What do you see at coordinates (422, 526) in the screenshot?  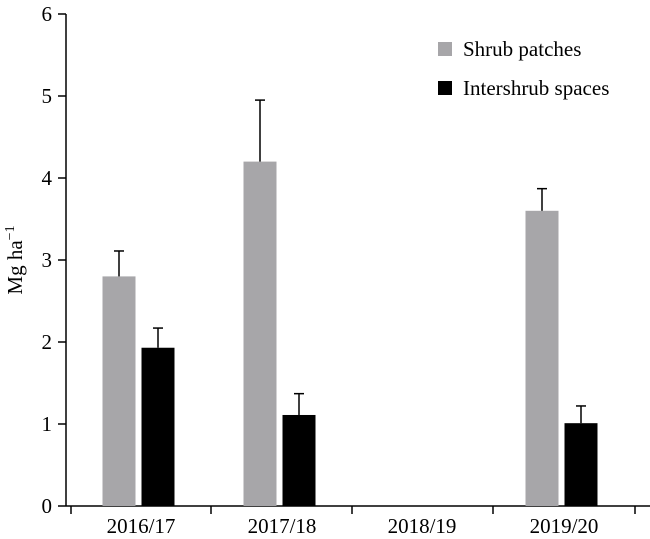 I see `x-tick-label: 2018/19` at bounding box center [422, 526].